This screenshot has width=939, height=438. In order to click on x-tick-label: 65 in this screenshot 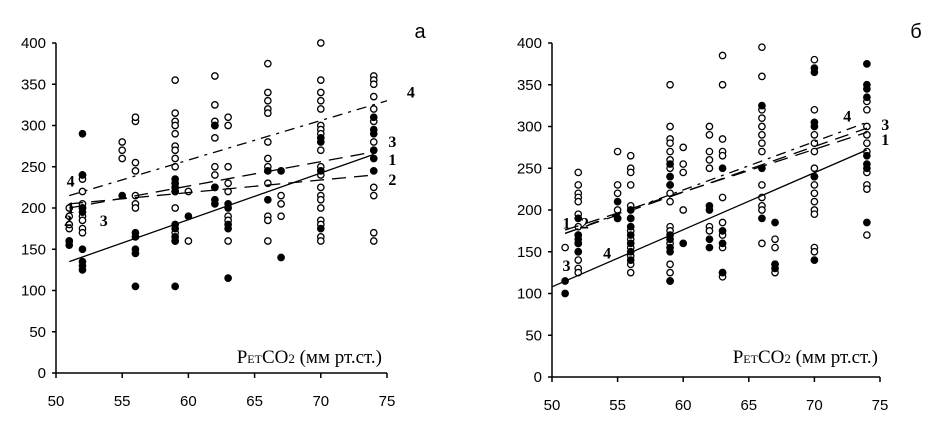, I will do `click(254, 401)`.